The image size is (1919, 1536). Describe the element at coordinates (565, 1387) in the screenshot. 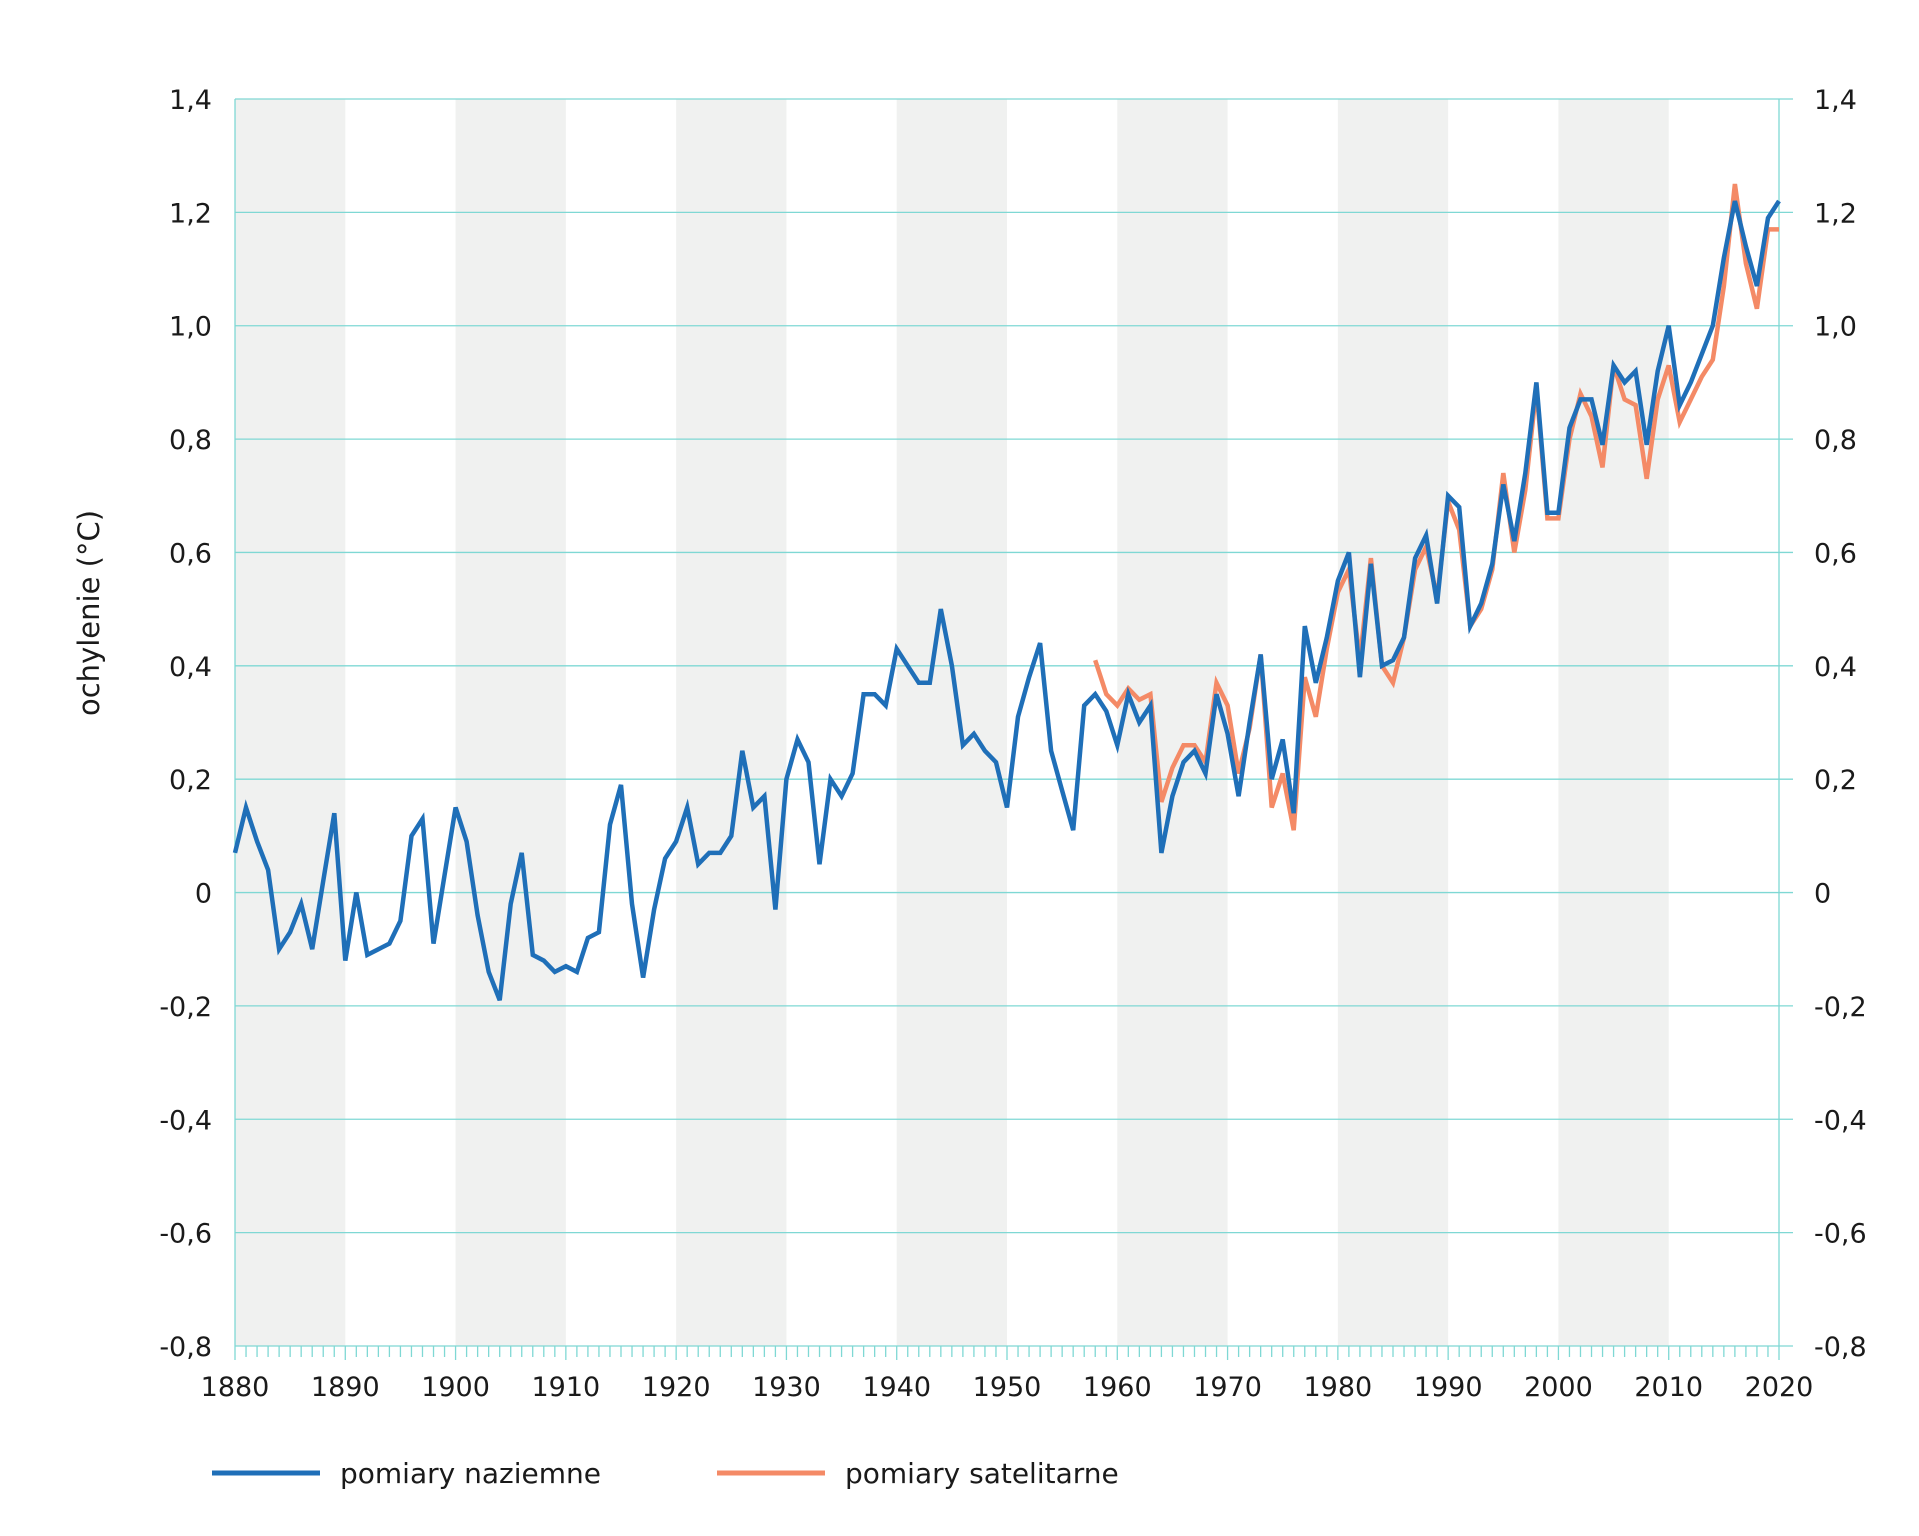

I see `x-tick-label: 1910` at that location.